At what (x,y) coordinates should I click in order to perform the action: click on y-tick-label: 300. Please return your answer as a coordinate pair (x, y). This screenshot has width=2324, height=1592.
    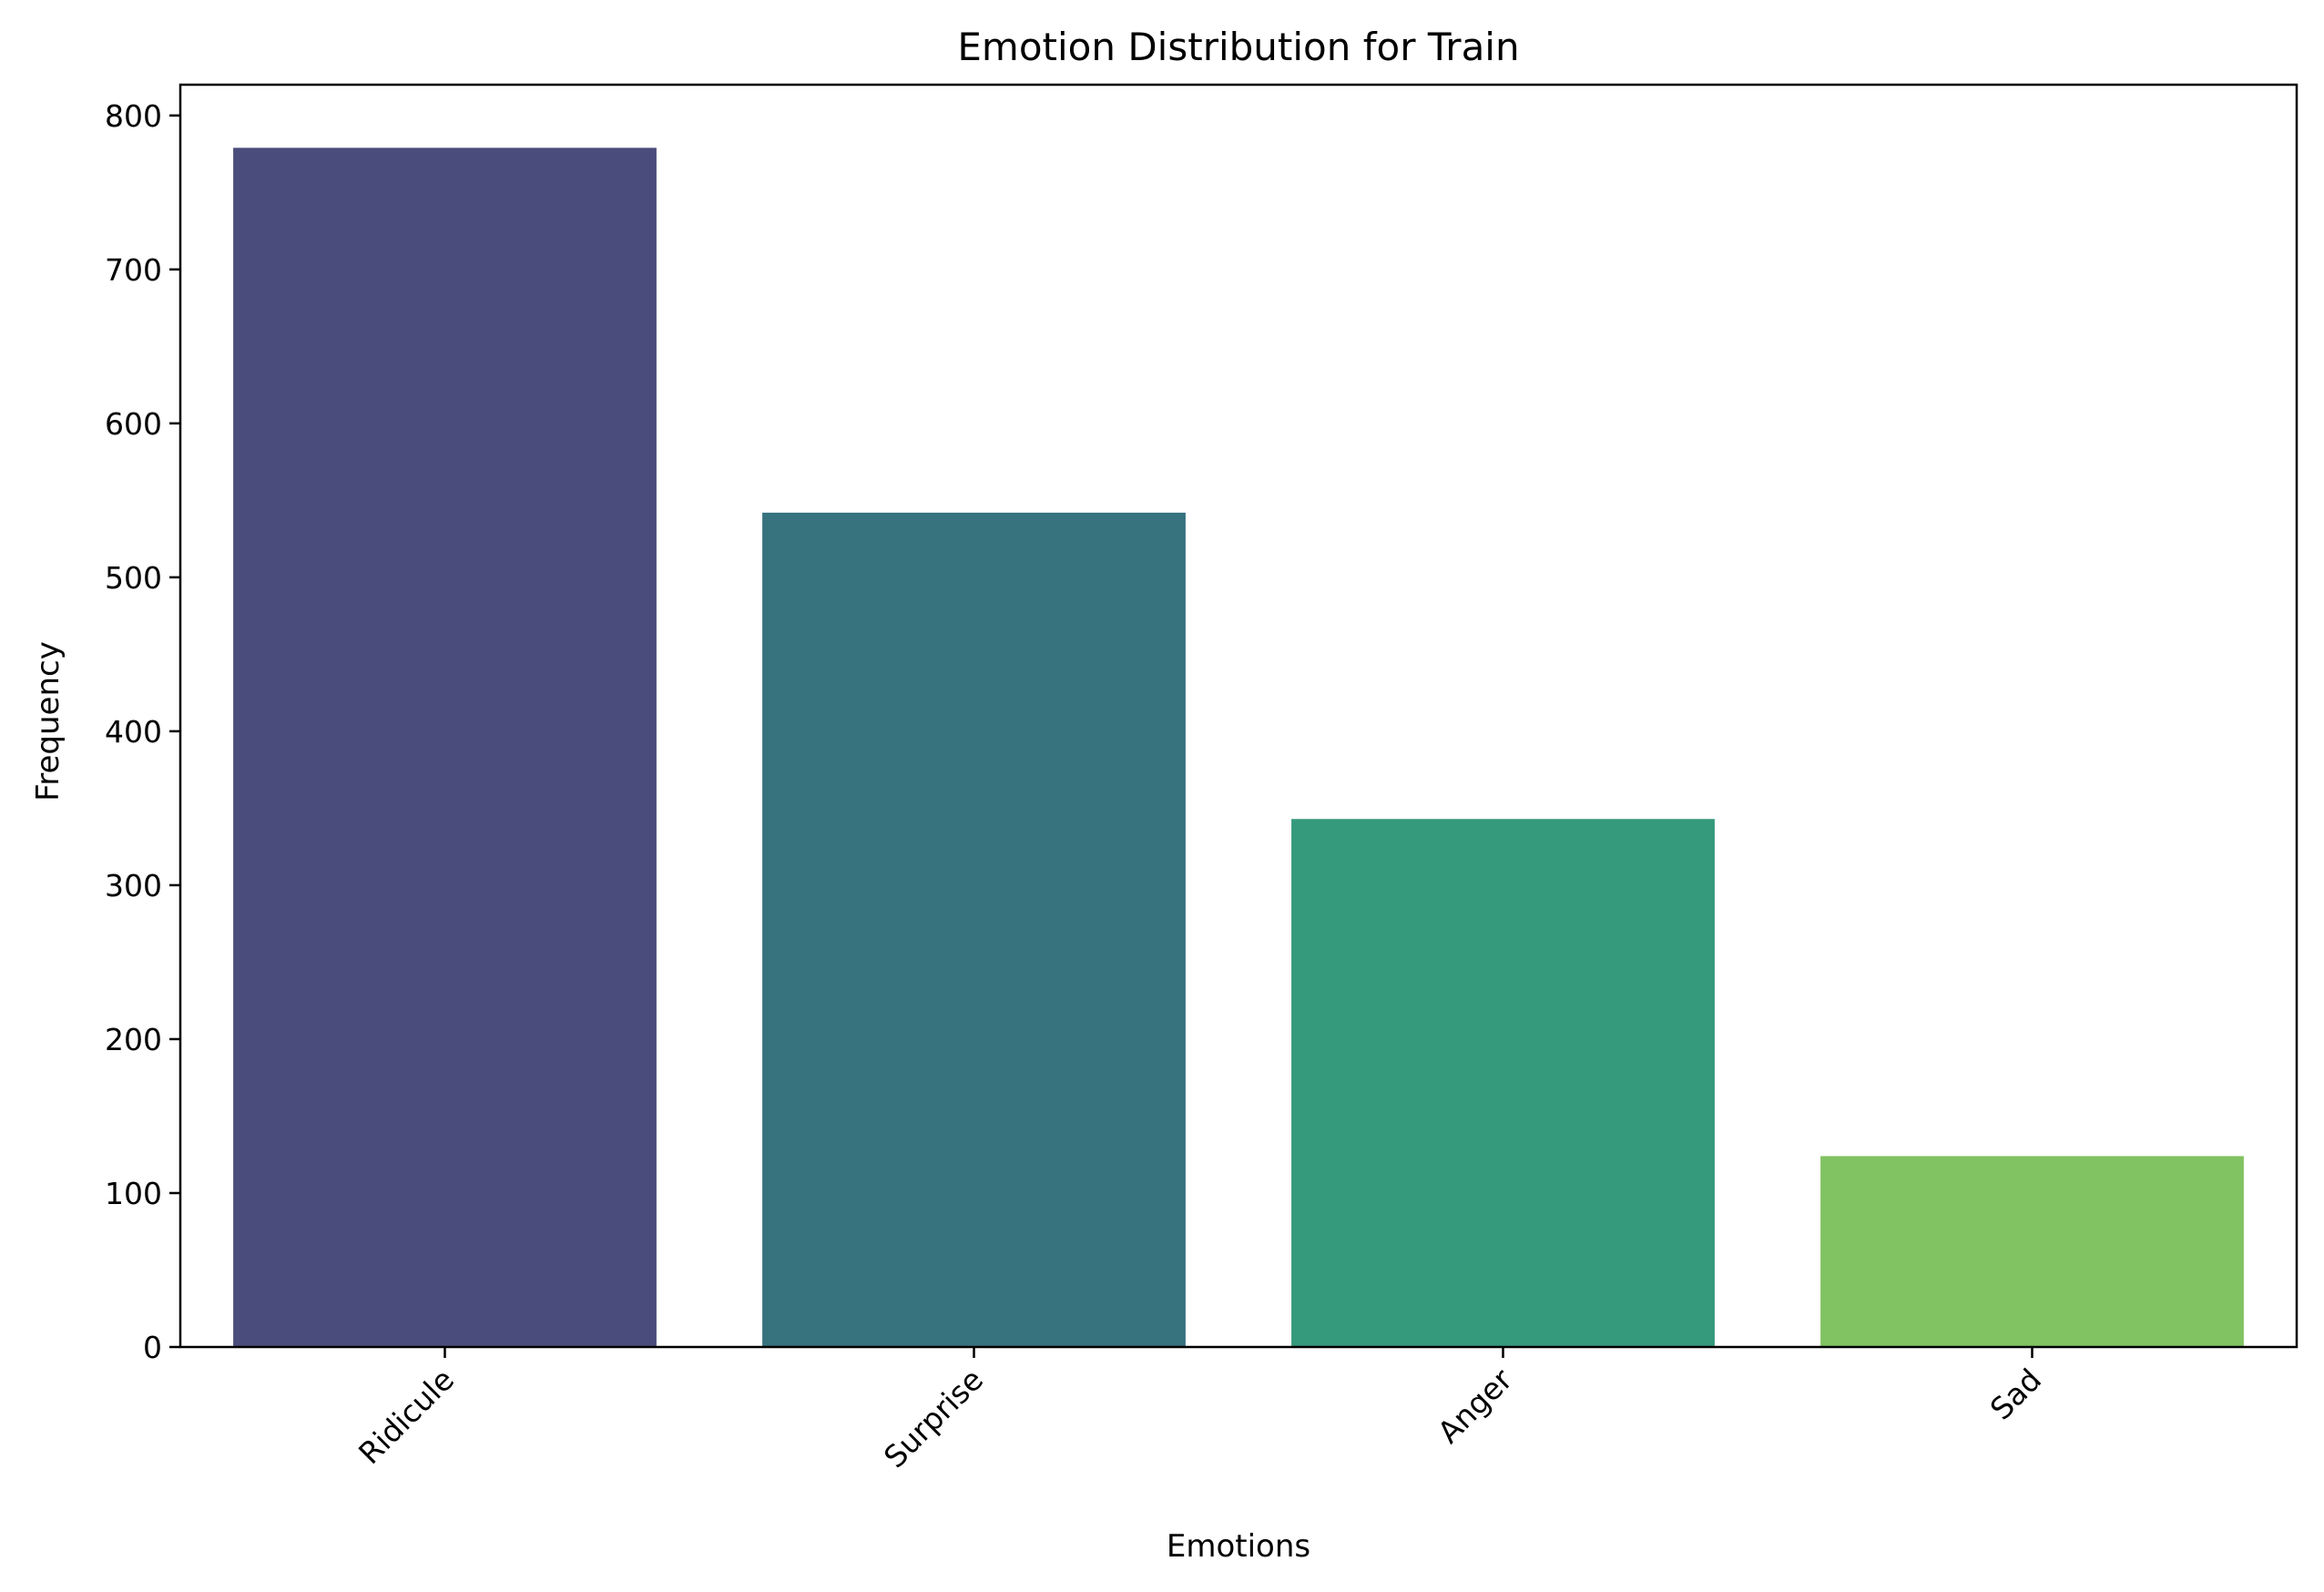
    Looking at the image, I should click on (133, 885).